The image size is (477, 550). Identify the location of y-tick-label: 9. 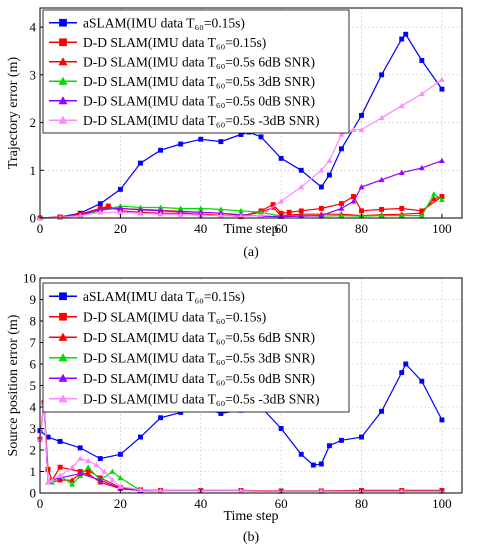
(33, 299).